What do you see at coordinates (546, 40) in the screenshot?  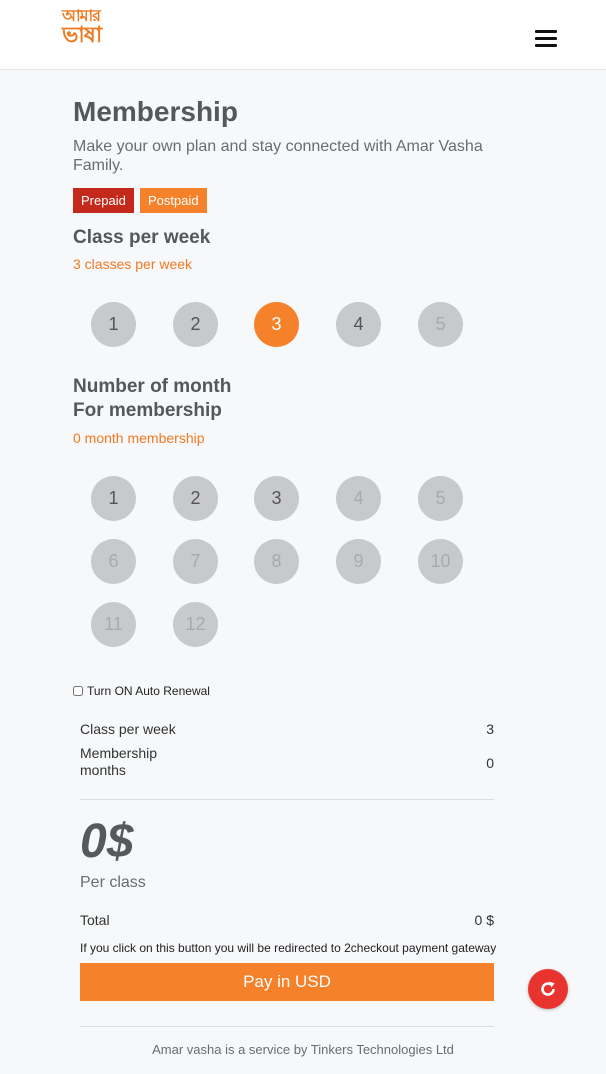 I see `hamburger-icon` at bounding box center [546, 40].